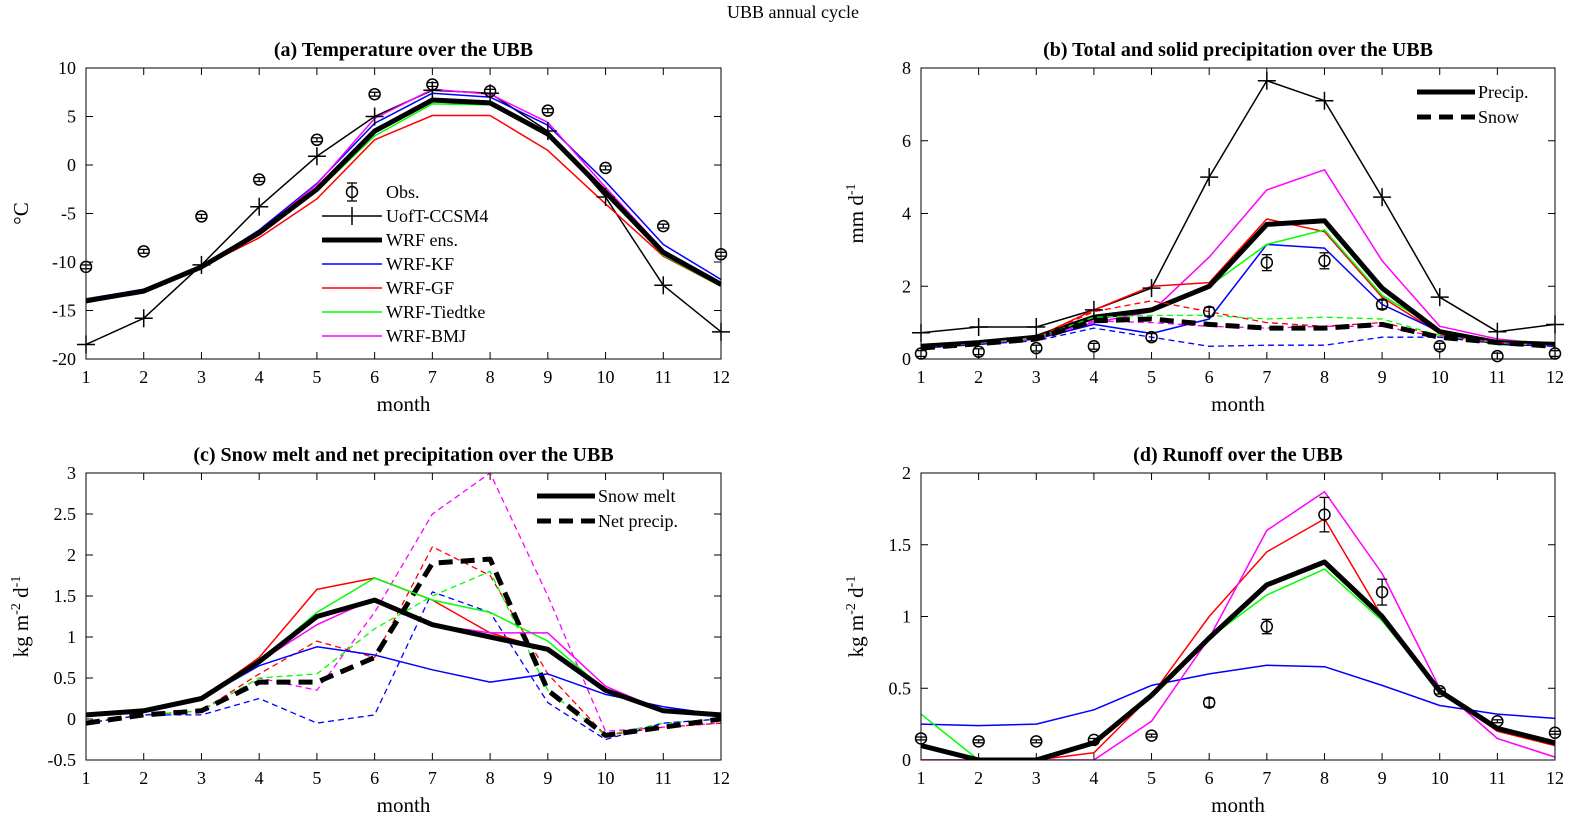 Image resolution: width=1586 pixels, height=833 pixels. I want to click on y-tick-label: 5, so click(71, 117).